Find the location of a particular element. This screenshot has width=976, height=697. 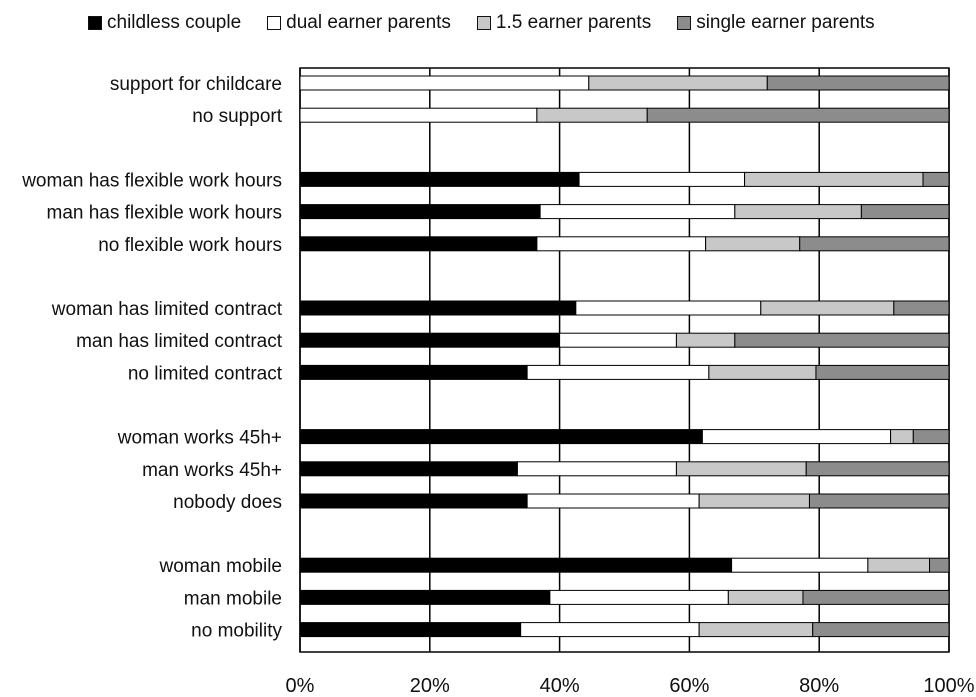

category-label: man works 45h+ is located at coordinates (212, 470).